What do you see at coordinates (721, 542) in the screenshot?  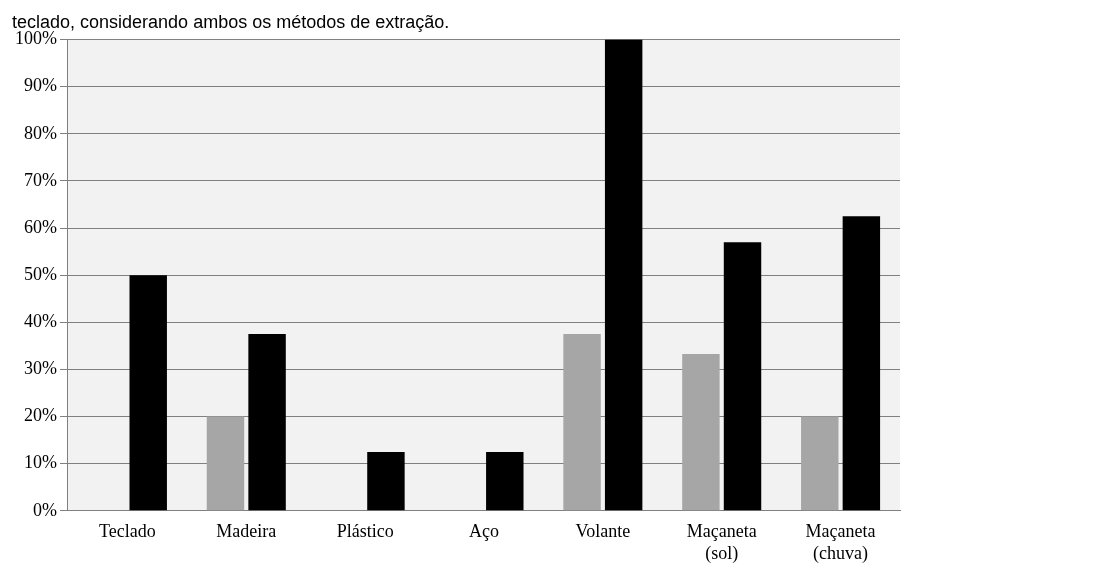 I see `x-tick-label: Maçaneta (sol)` at bounding box center [721, 542].